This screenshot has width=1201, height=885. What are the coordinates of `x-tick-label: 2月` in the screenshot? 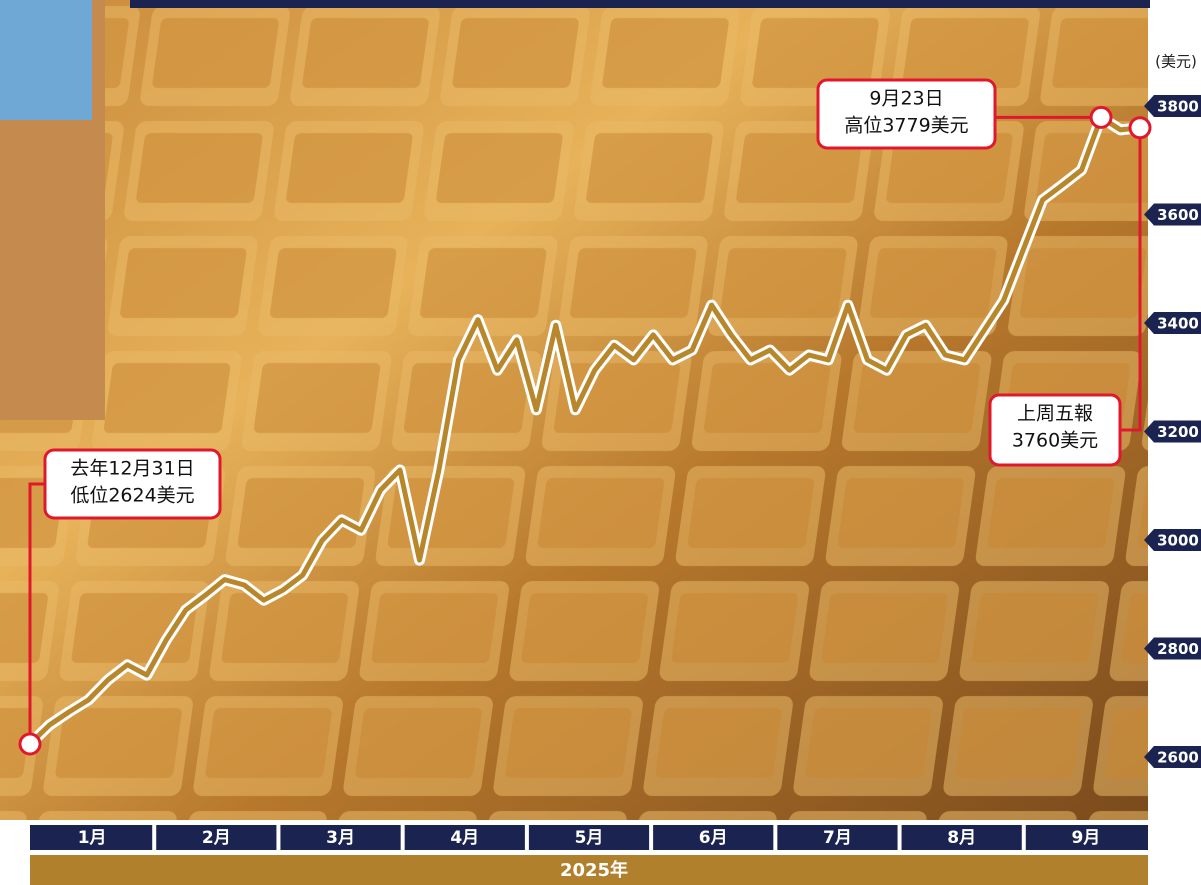 It's located at (216, 838).